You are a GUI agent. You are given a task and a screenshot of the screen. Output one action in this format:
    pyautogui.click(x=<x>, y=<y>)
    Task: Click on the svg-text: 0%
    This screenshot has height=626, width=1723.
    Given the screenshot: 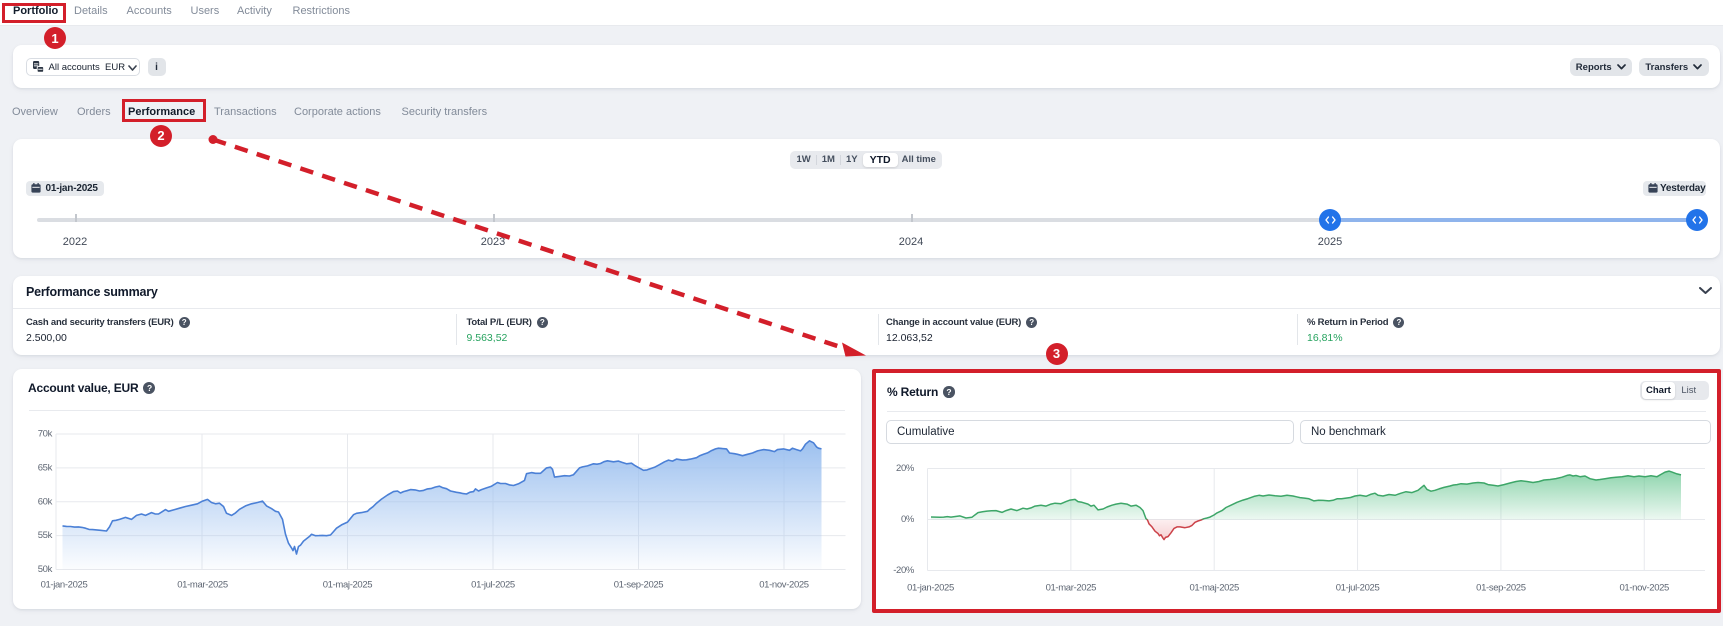 What is the action you would take?
    pyautogui.click(x=908, y=519)
    